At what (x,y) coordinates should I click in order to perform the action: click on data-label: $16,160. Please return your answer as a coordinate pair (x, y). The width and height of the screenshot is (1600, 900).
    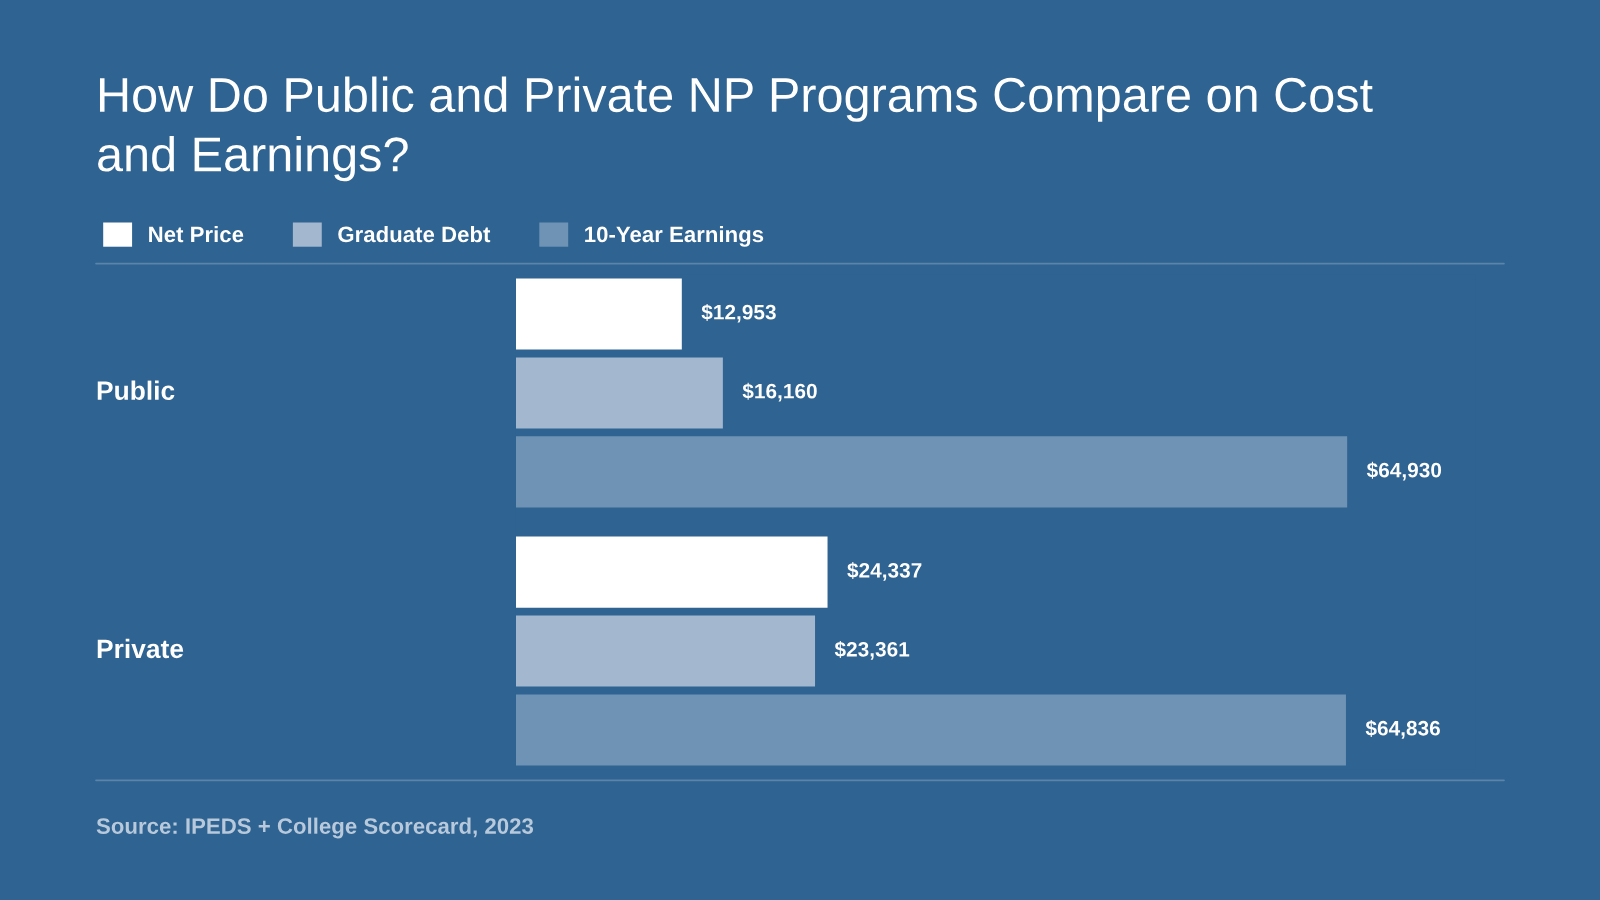
    Looking at the image, I should click on (779, 392).